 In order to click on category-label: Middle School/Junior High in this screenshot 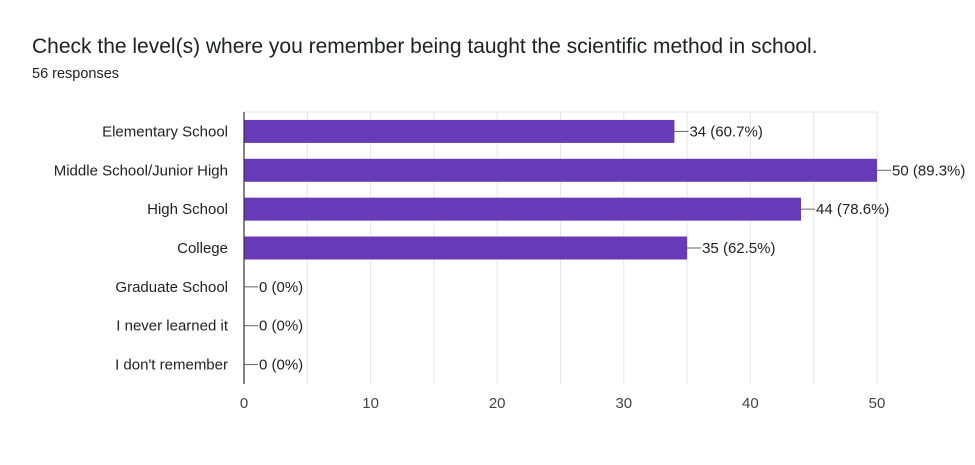, I will do `click(141, 170)`.